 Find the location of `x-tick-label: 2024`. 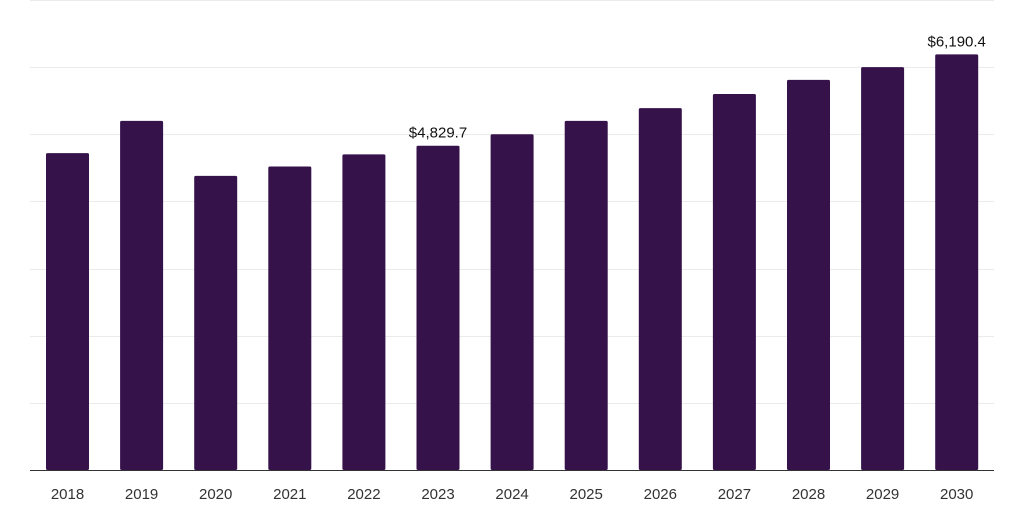

x-tick-label: 2024 is located at coordinates (511, 494).